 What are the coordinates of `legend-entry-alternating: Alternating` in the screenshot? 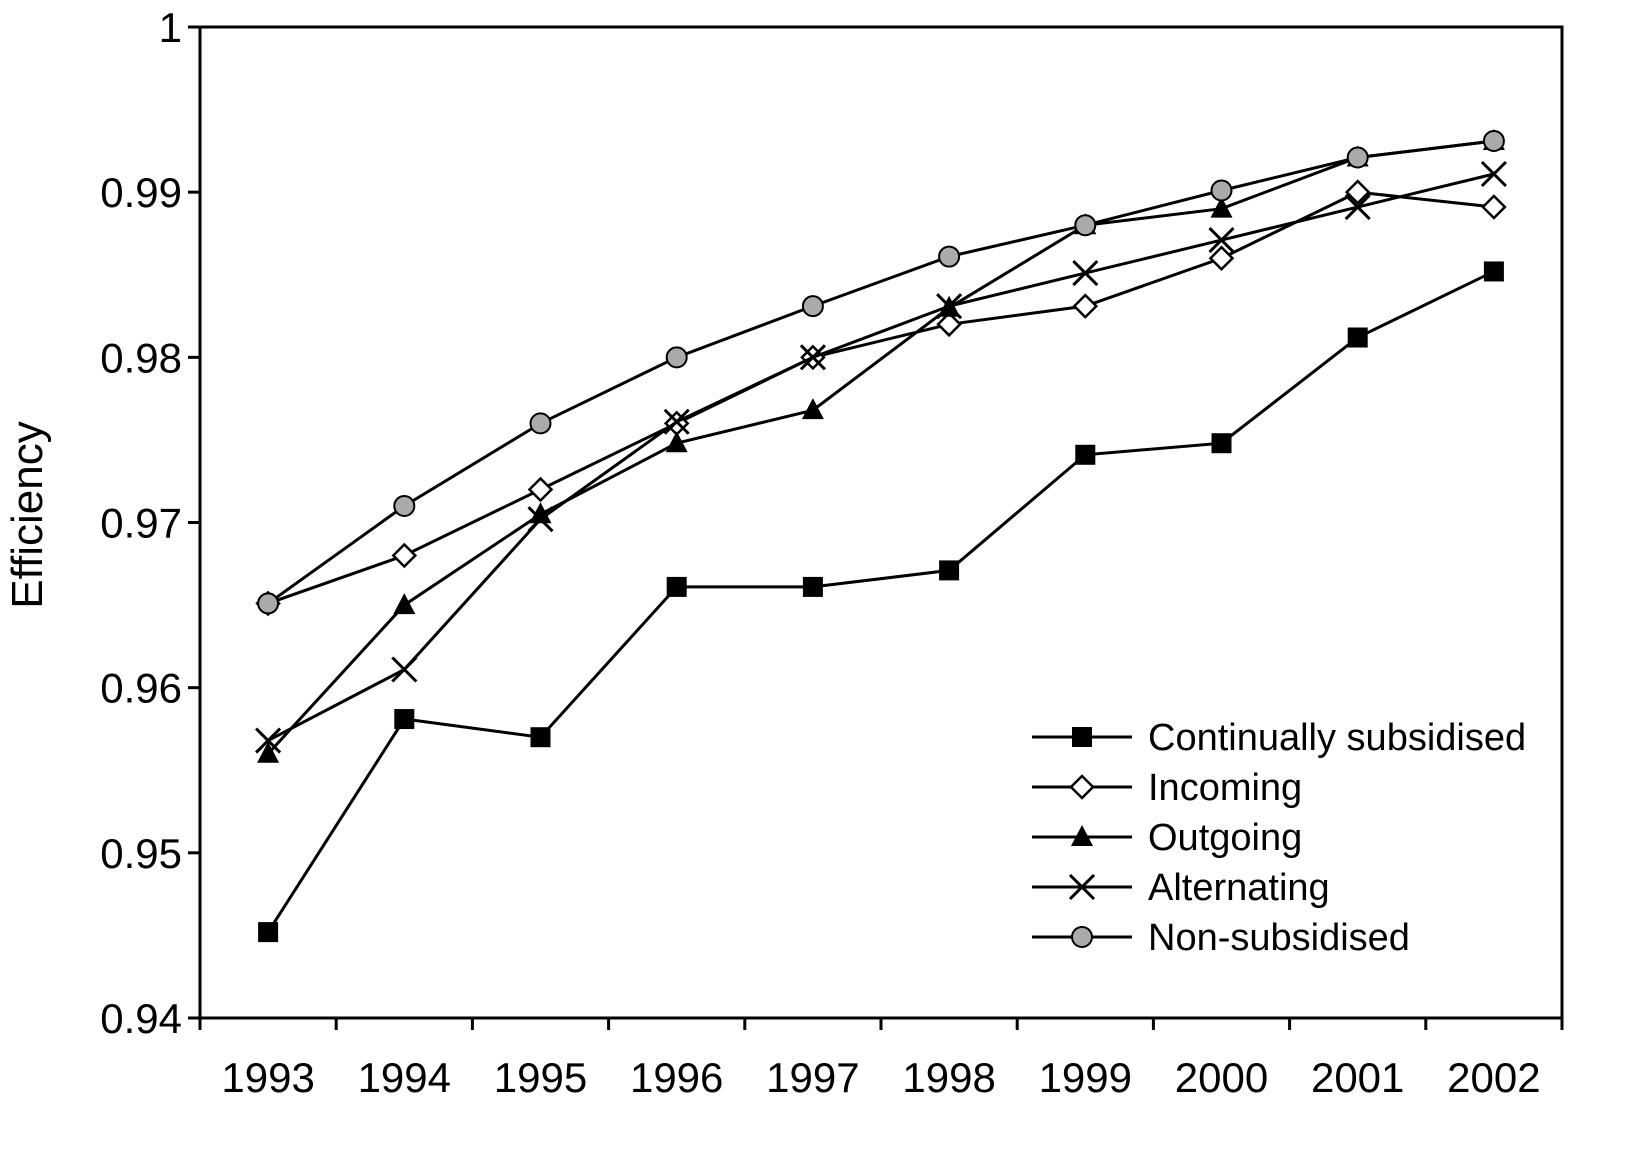 It's located at (1181, 888).